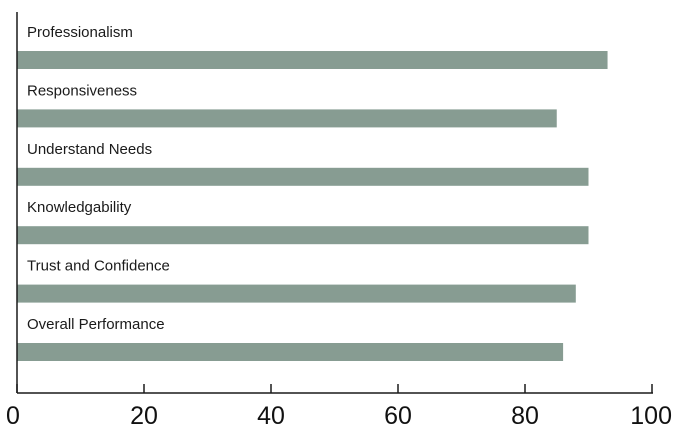  What do you see at coordinates (98, 266) in the screenshot?
I see `bar-label-trust-and-confidence: Trust and Confidence` at bounding box center [98, 266].